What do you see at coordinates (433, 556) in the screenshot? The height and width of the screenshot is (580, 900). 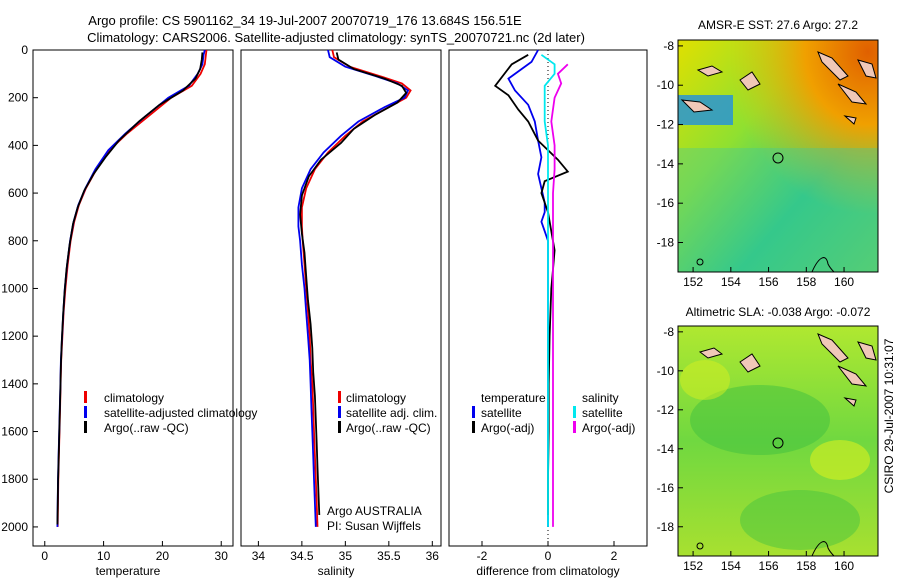 I see `x-tick-label: 36` at bounding box center [433, 556].